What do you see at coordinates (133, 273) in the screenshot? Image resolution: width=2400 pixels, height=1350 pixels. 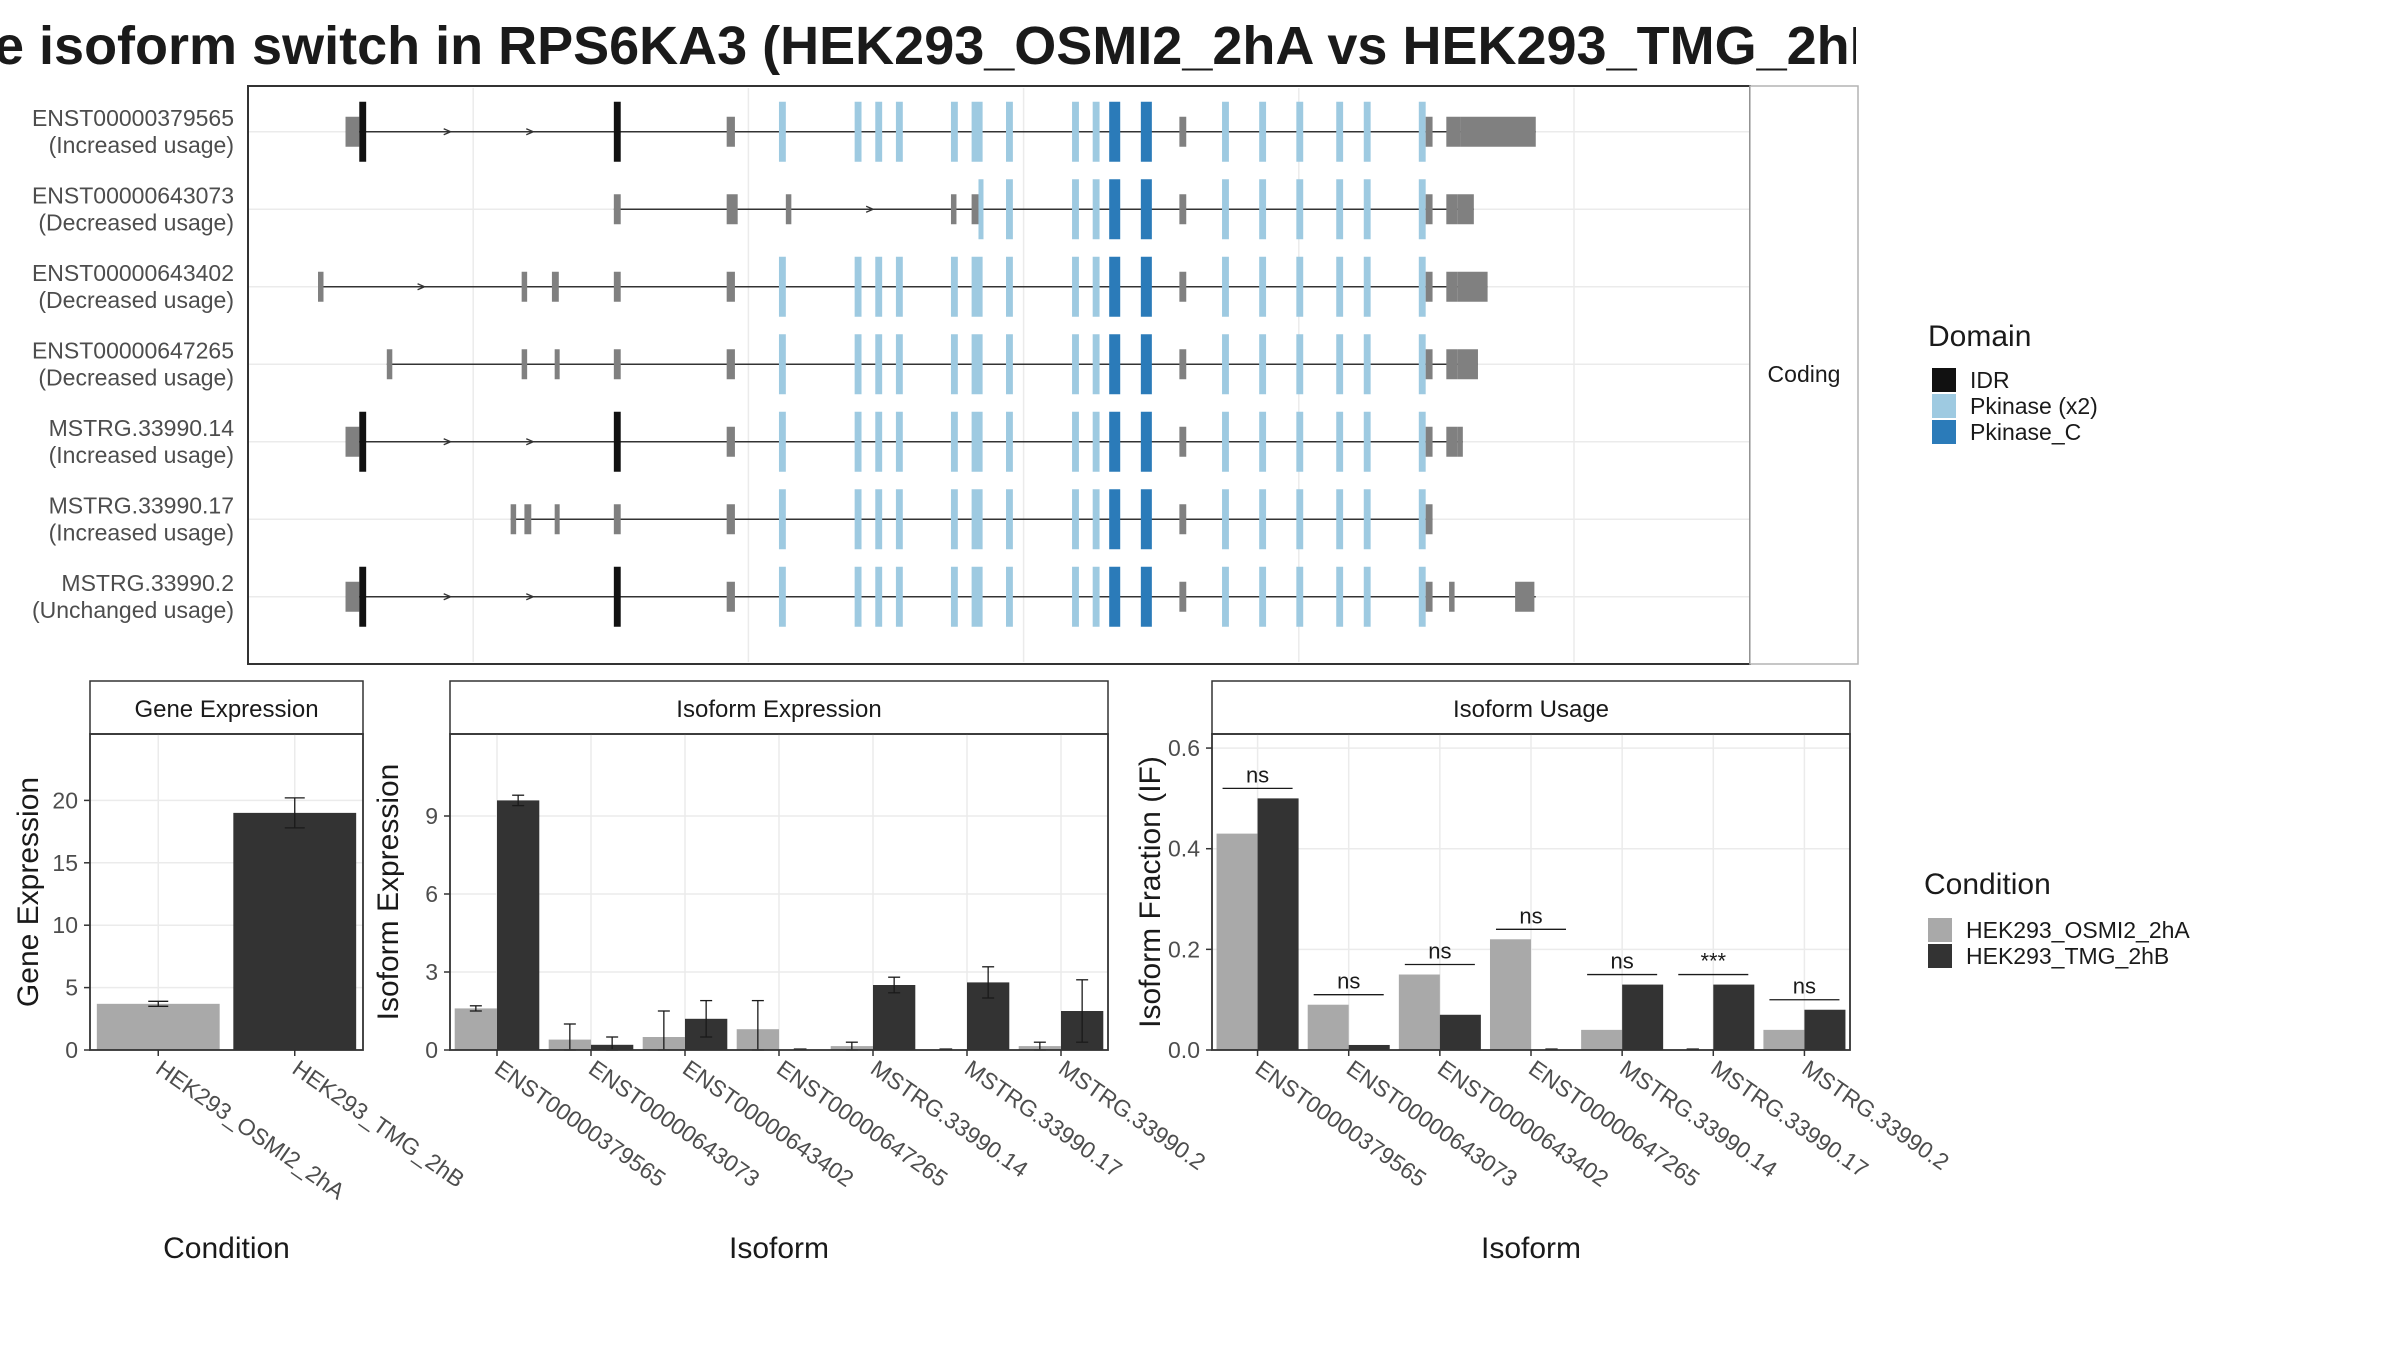 I see `transcript-id-label: ENST00000643402` at bounding box center [133, 273].